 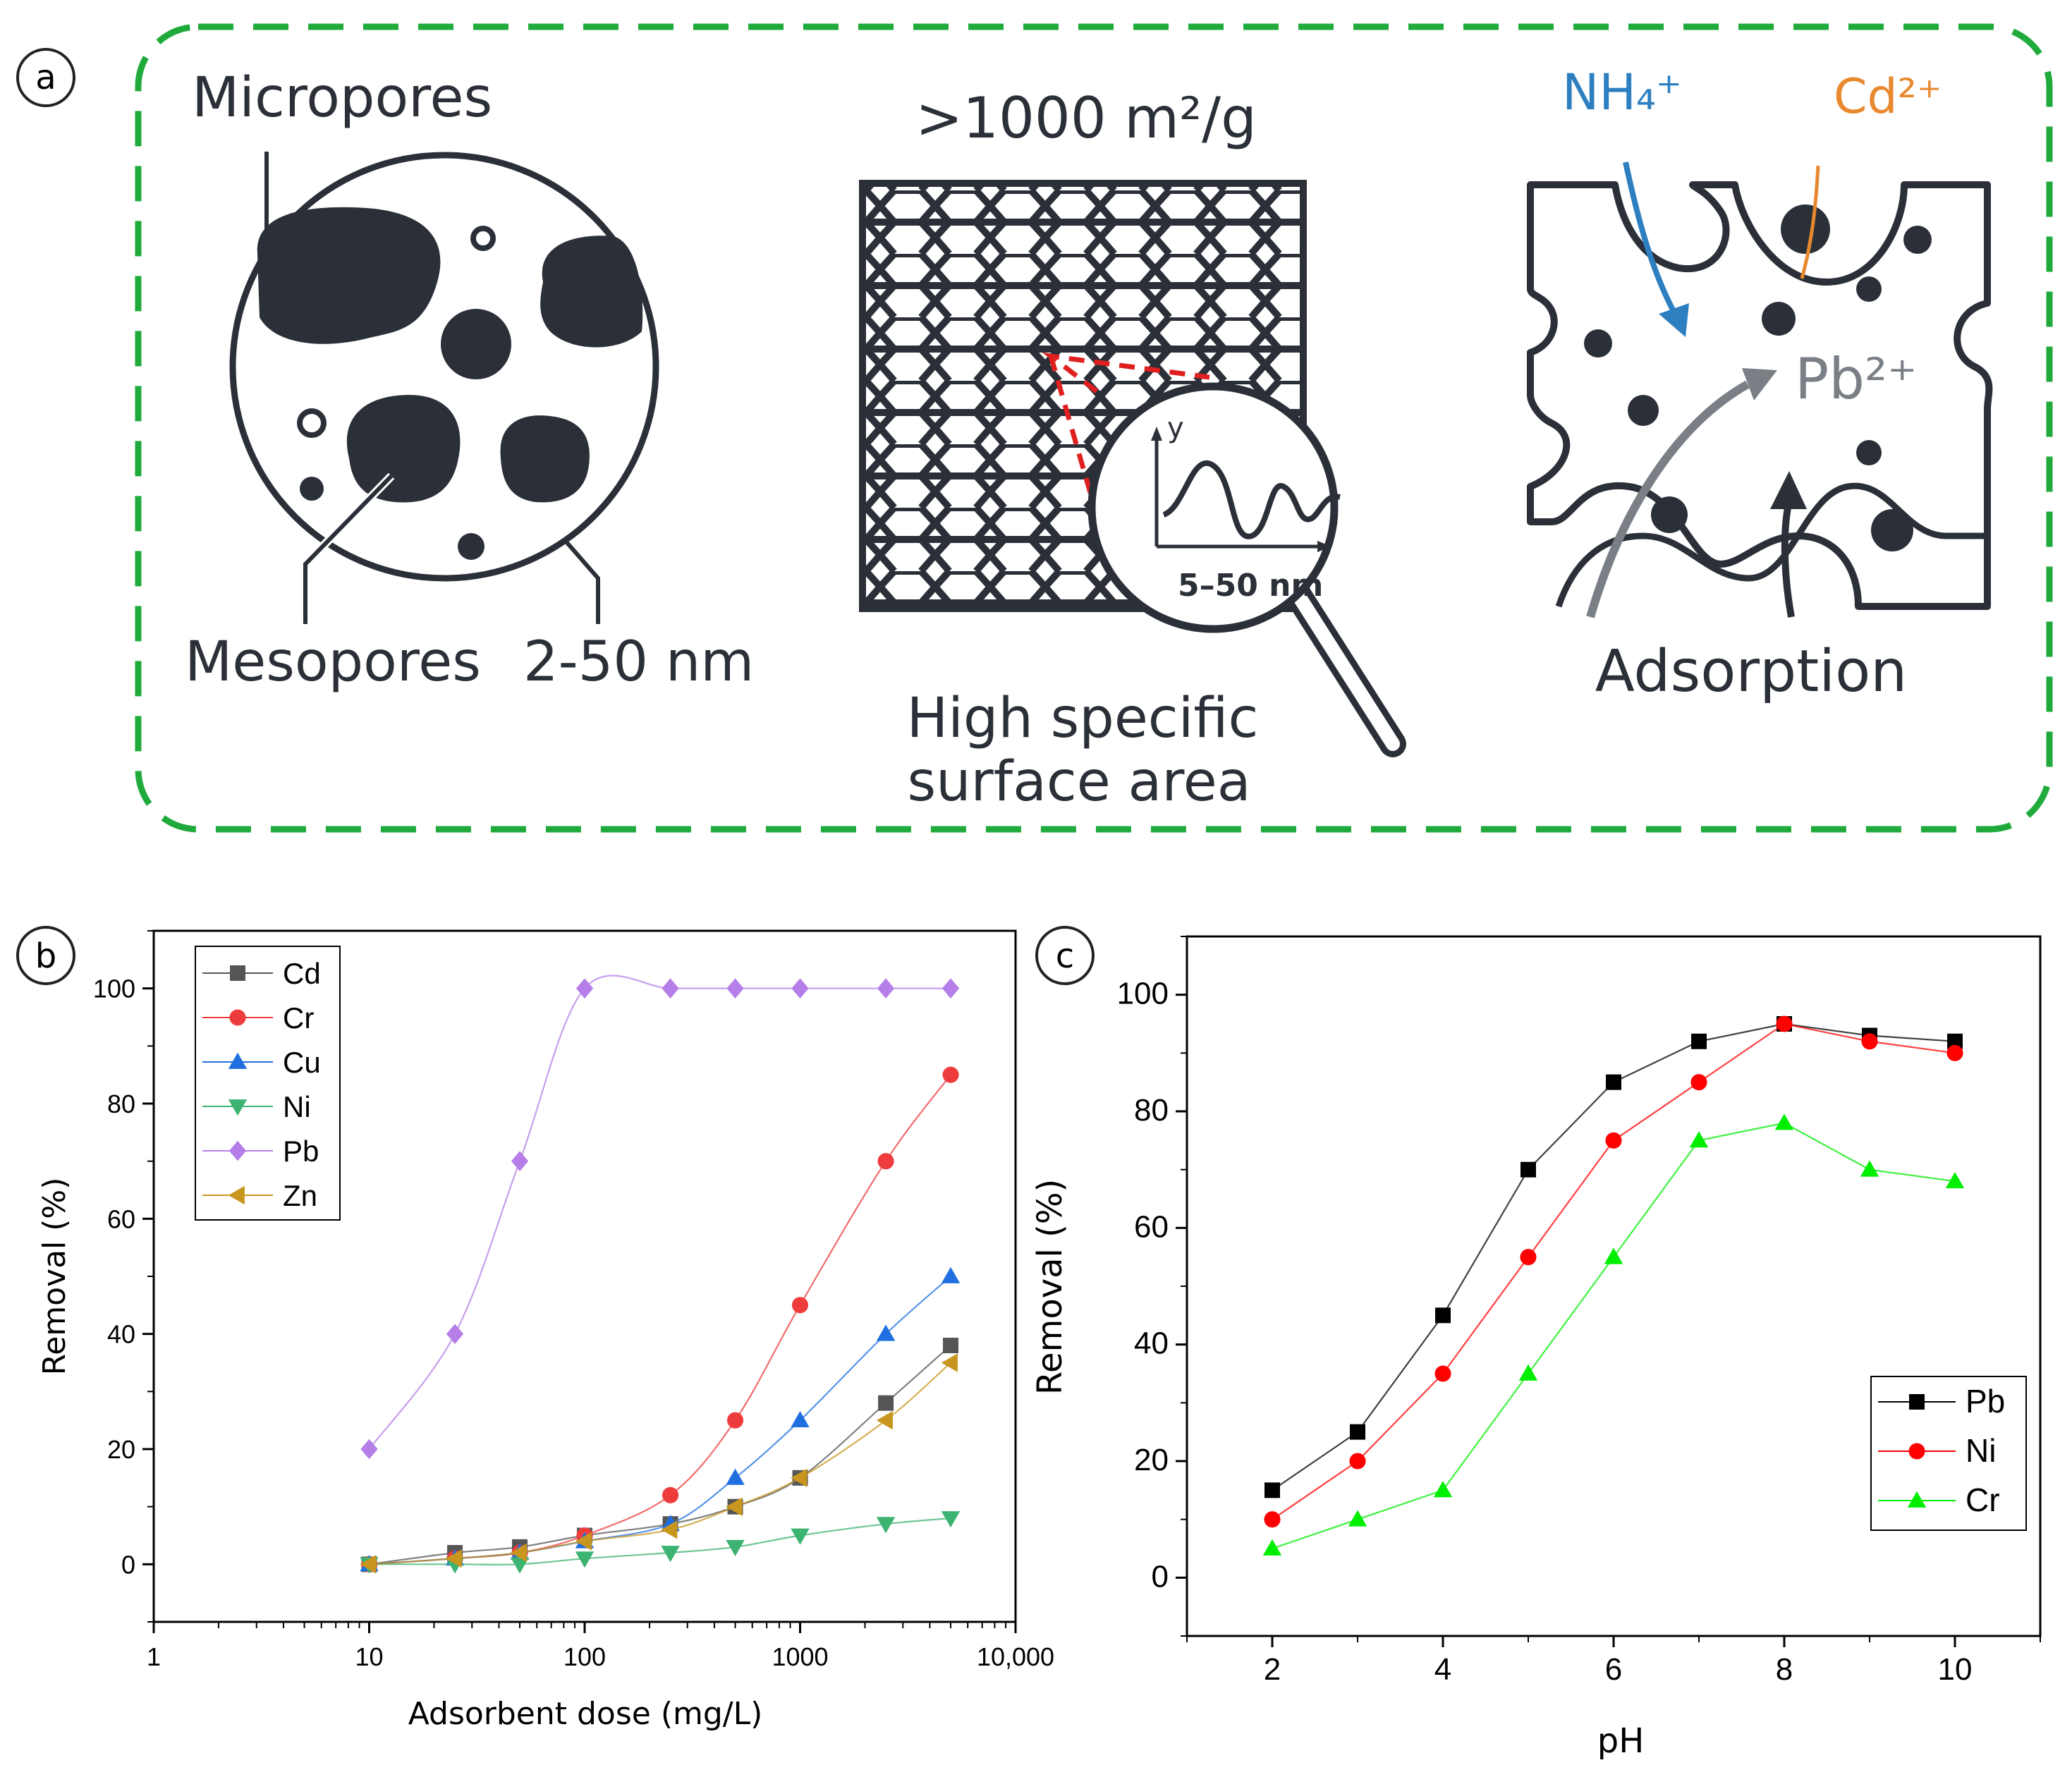 What do you see at coordinates (238, 973) in the screenshot?
I see `b-legend-marker-cd` at bounding box center [238, 973].